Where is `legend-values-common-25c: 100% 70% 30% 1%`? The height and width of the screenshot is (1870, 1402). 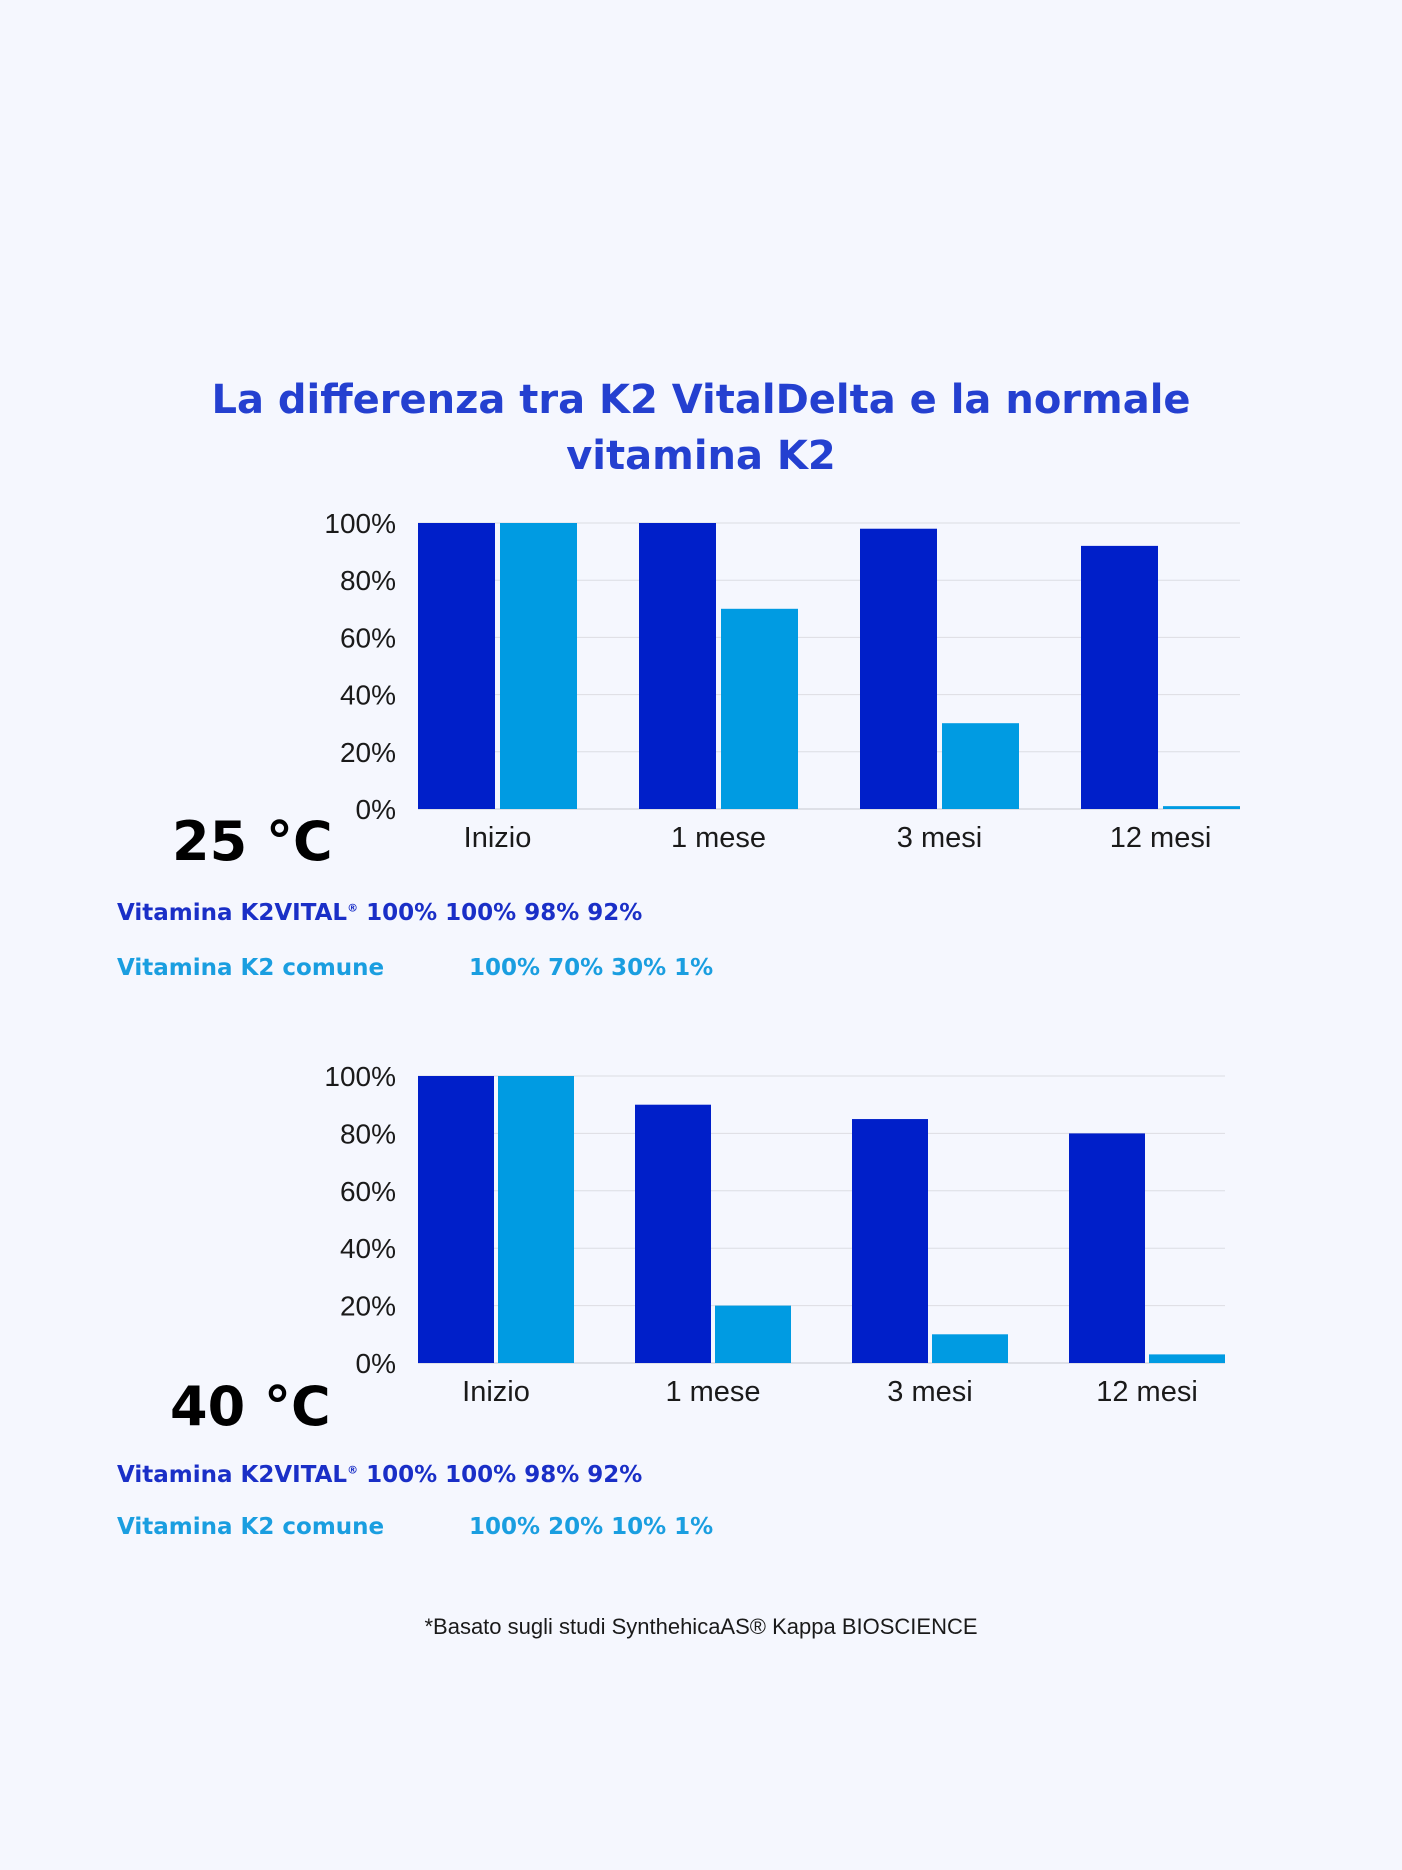
legend-values-common-25c: 100% 70% 30% 1% is located at coordinates (591, 968).